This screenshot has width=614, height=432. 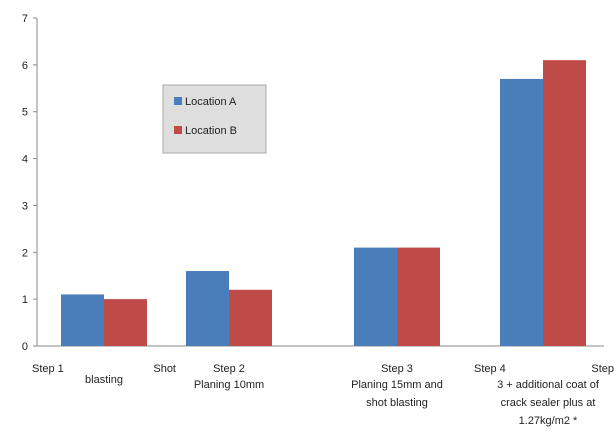 I want to click on legend-box, so click(x=214, y=119).